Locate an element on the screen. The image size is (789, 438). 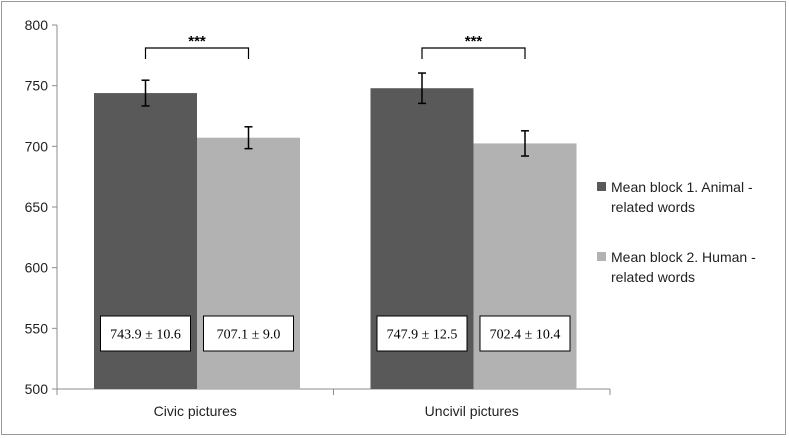
y-tick-label: 600 is located at coordinates (37, 268).